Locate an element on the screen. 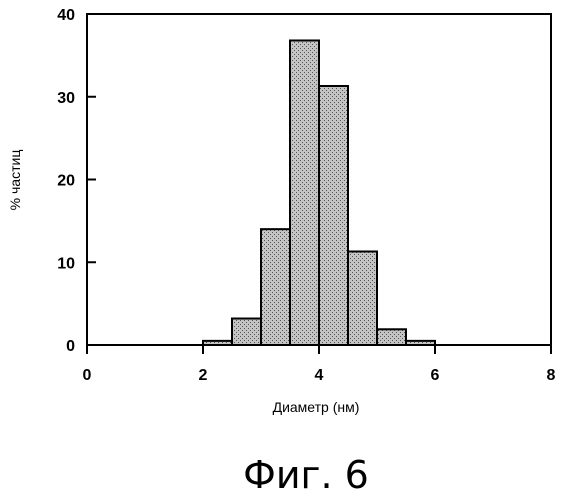 The width and height of the screenshot is (568, 500). y-axis-title: % частиц is located at coordinates (15, 180).